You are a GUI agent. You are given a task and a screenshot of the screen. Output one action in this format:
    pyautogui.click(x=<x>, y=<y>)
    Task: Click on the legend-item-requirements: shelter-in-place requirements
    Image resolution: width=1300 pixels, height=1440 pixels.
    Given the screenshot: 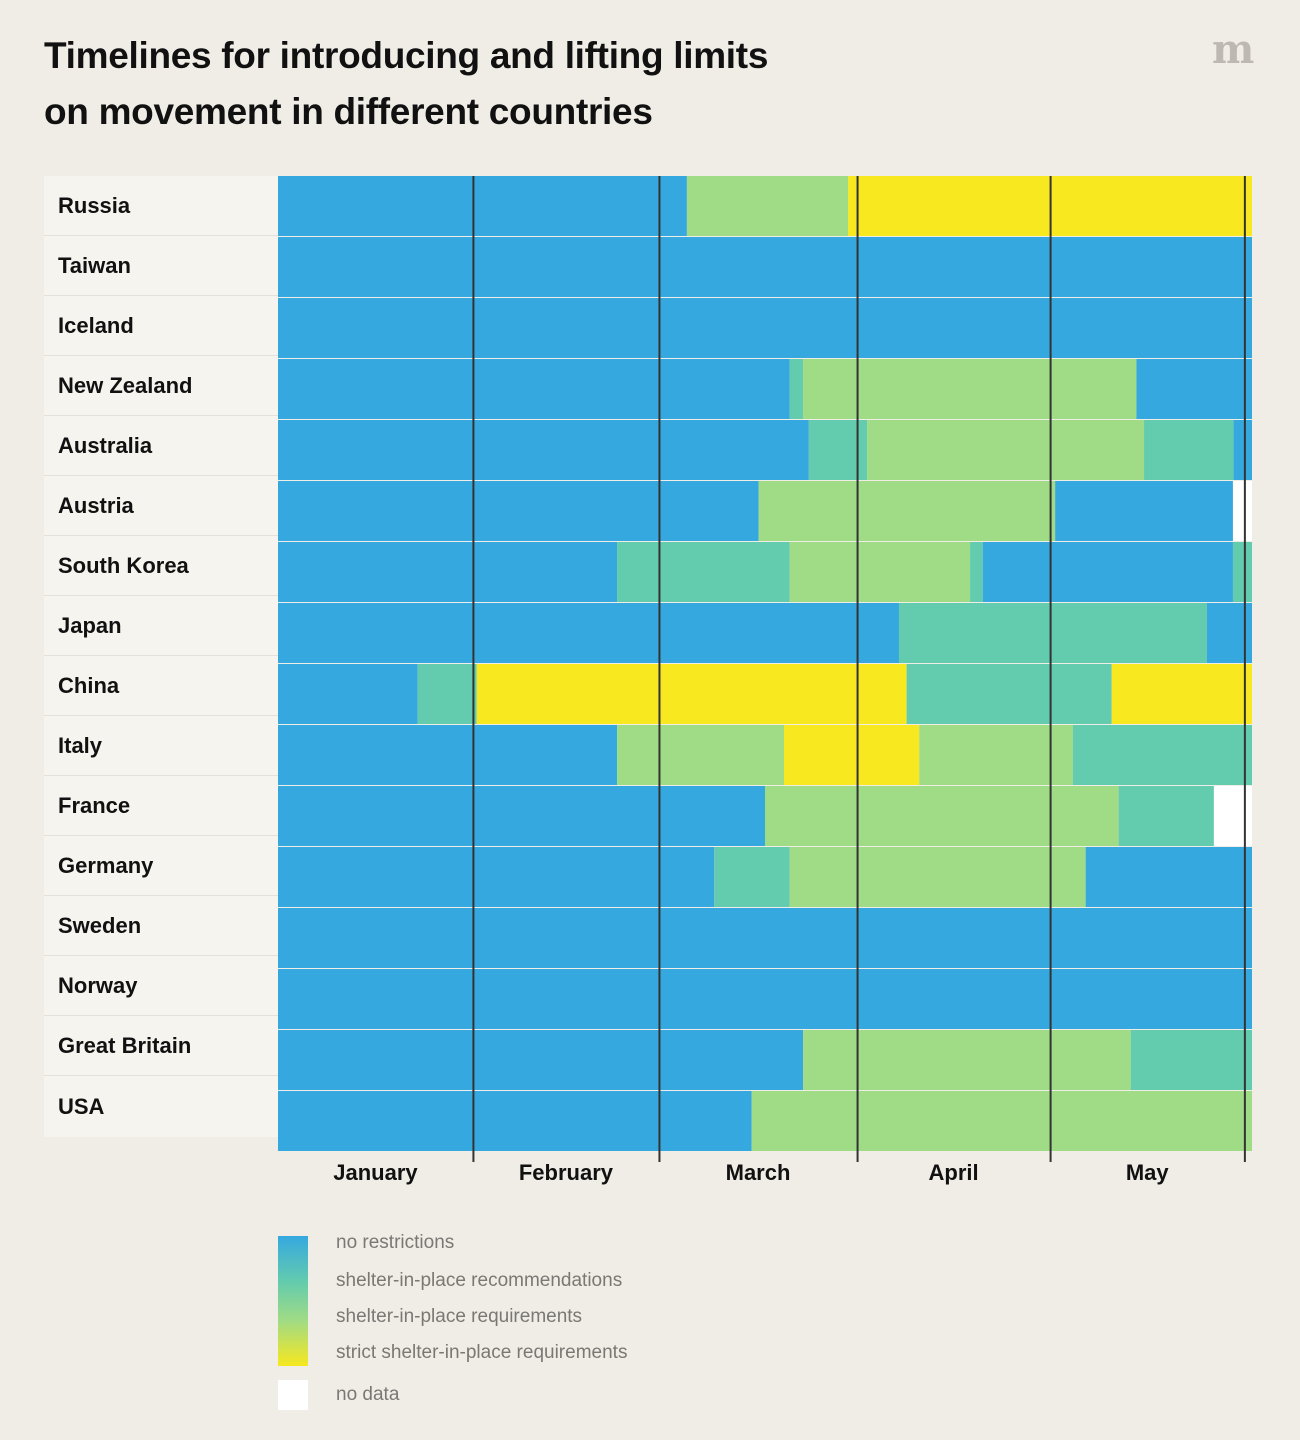 What is the action you would take?
    pyautogui.click(x=459, y=1316)
    